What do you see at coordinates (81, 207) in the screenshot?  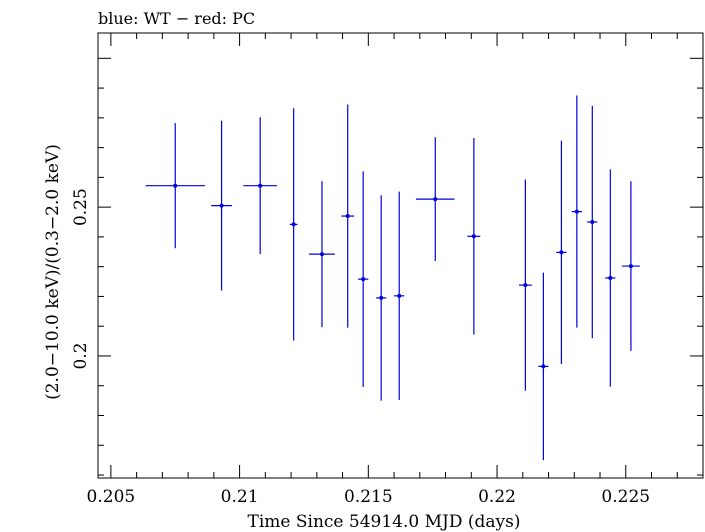 I see `y-tick-label: 0.25` at bounding box center [81, 207].